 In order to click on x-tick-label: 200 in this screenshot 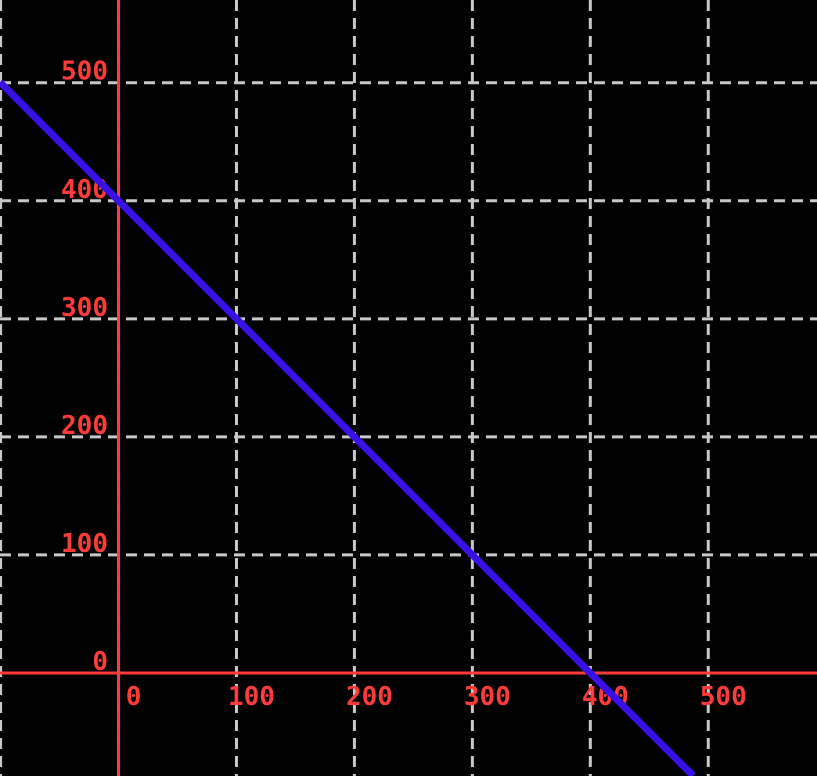, I will do `click(369, 697)`.